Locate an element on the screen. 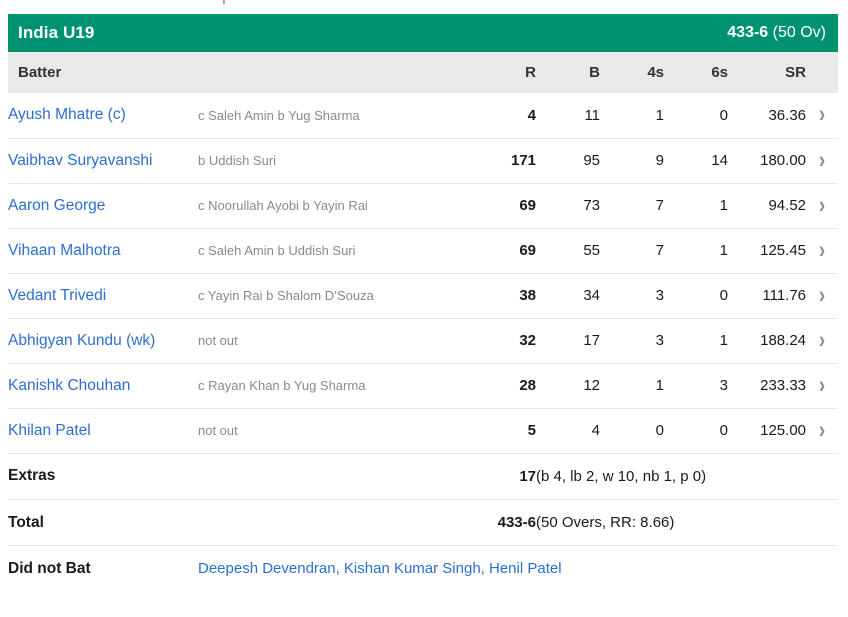  batter-balls: 12 is located at coordinates (592, 385).